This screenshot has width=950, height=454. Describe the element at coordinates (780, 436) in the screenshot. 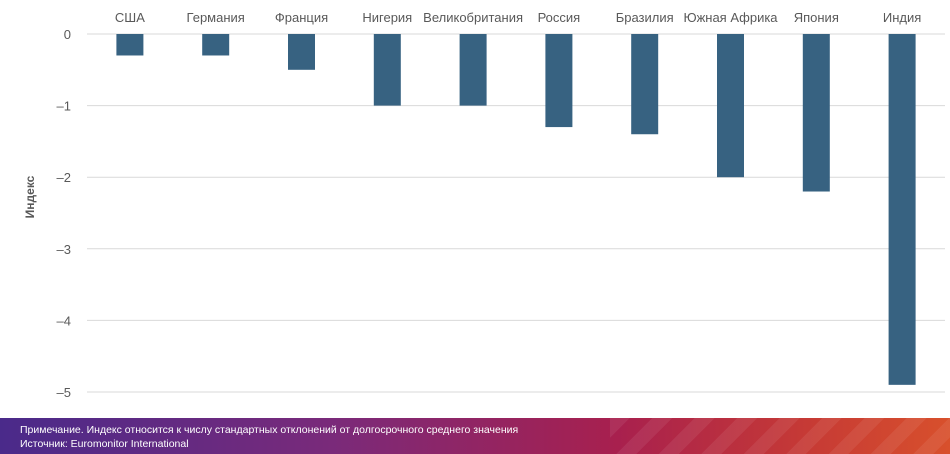

I see `footer-decoration` at that location.